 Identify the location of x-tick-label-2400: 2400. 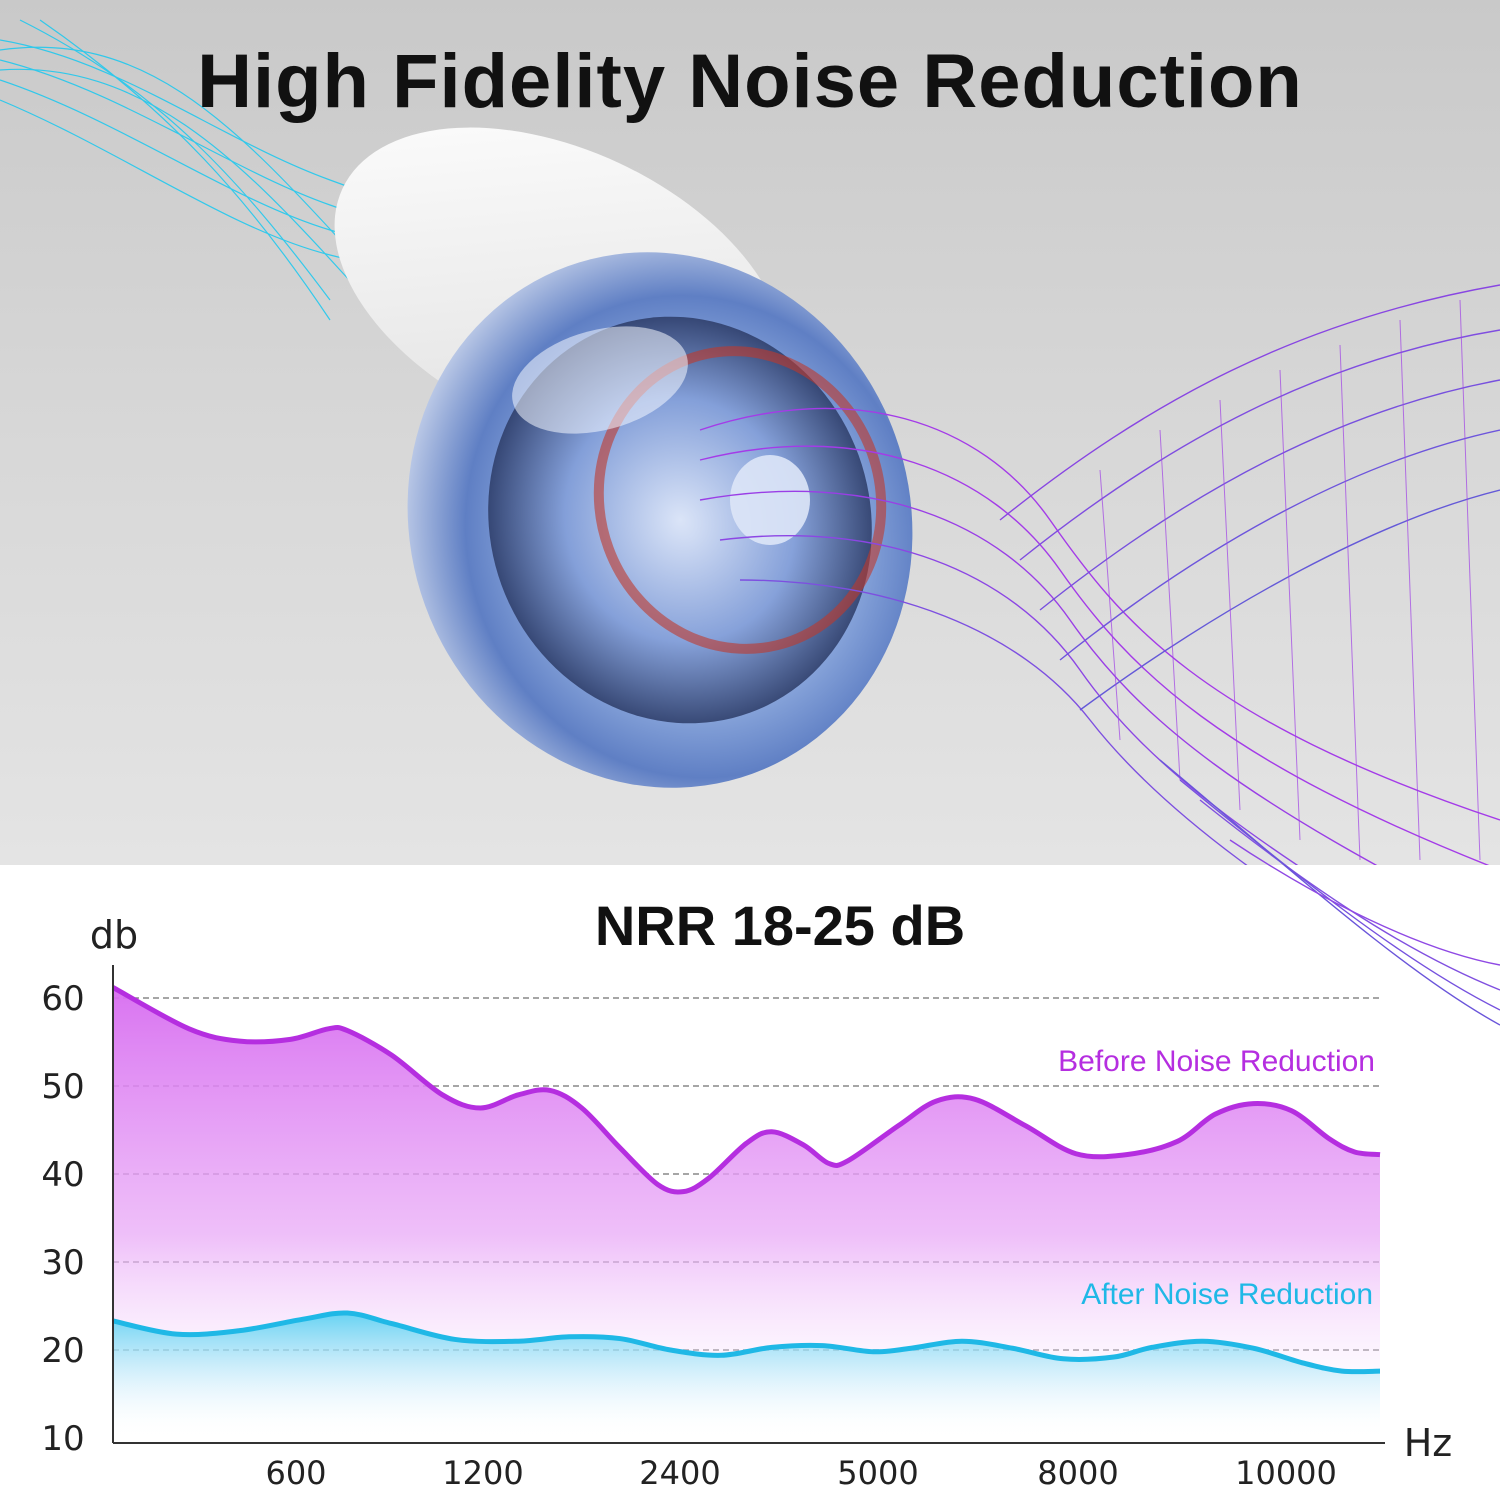
(679, 1473).